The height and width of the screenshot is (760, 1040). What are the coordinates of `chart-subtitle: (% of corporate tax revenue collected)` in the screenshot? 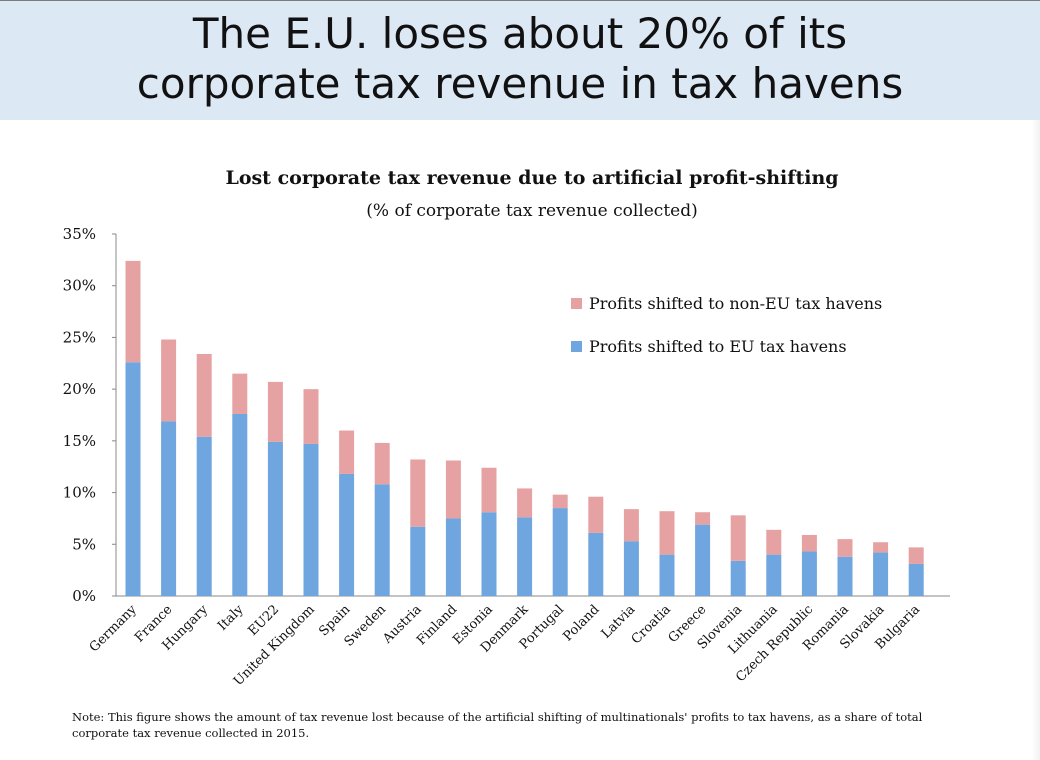 It's located at (531, 211).